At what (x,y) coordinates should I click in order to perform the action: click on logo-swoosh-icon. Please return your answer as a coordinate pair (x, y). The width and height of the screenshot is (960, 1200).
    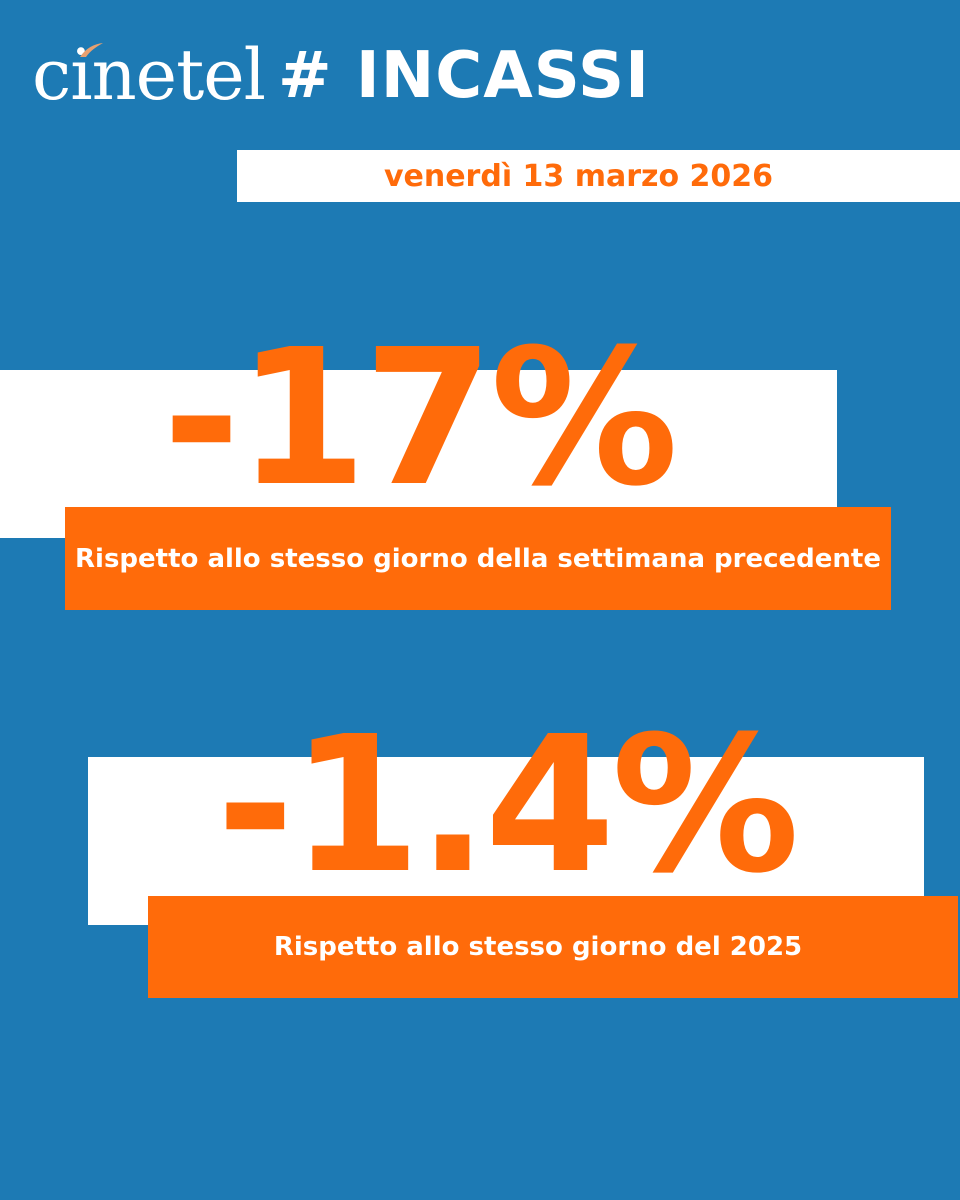
    Looking at the image, I should click on (91, 50).